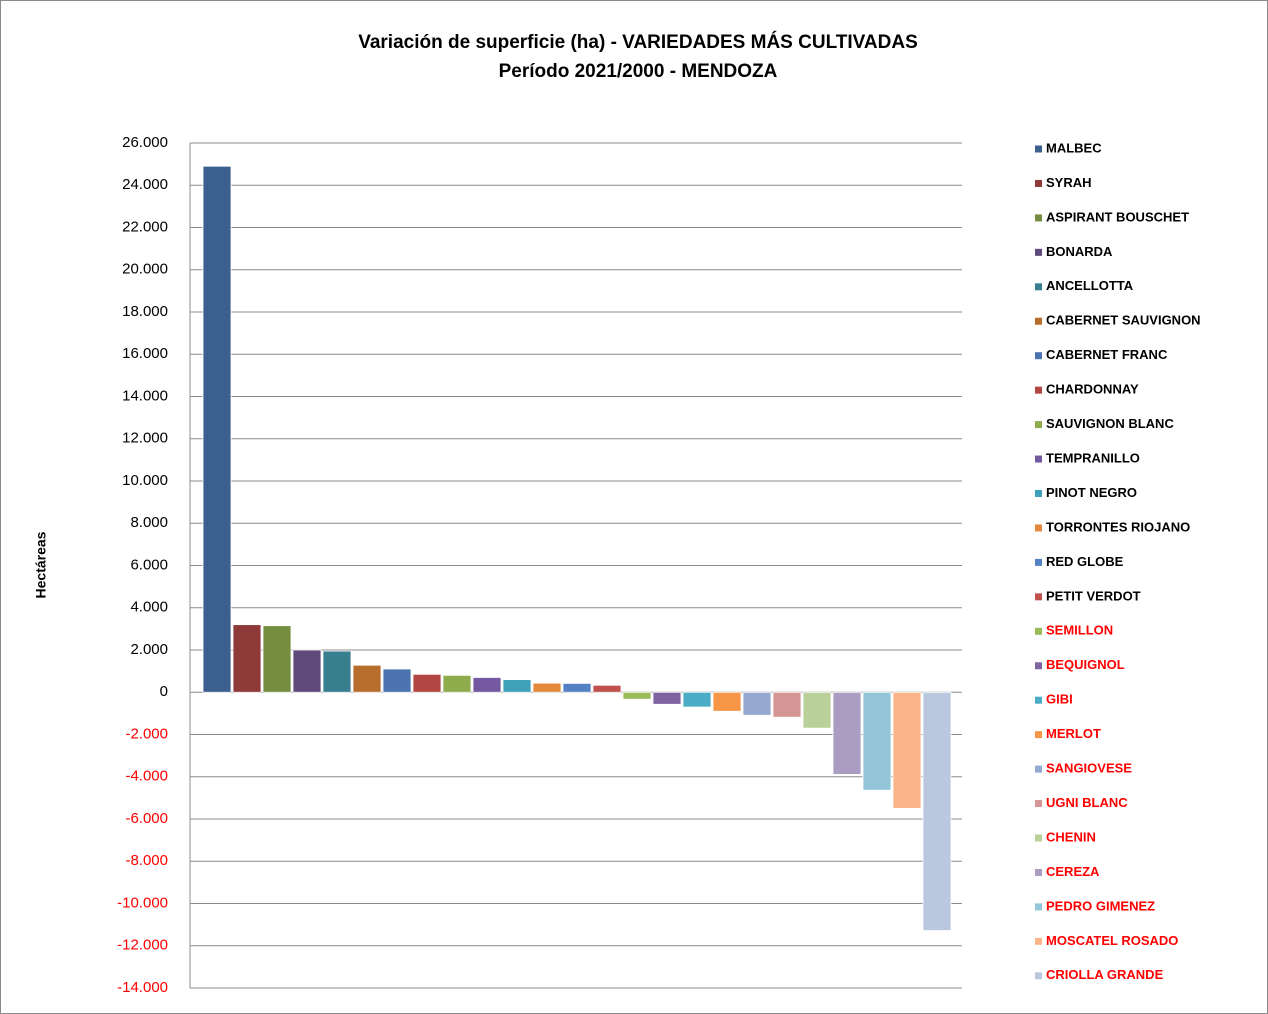 The width and height of the screenshot is (1268, 1014). What do you see at coordinates (1069, 182) in the screenshot?
I see `legend-label: SYRAH` at bounding box center [1069, 182].